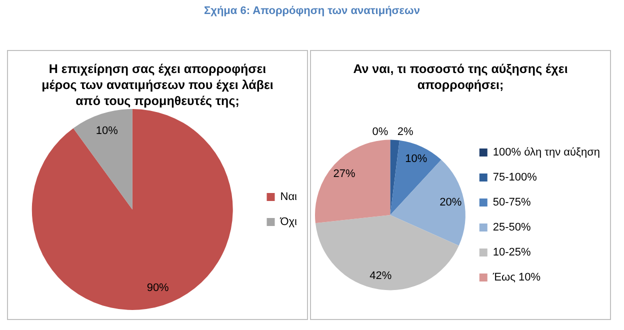 The width and height of the screenshot is (624, 330). Describe the element at coordinates (512, 202) in the screenshot. I see `legend-label: 50-75%` at that location.